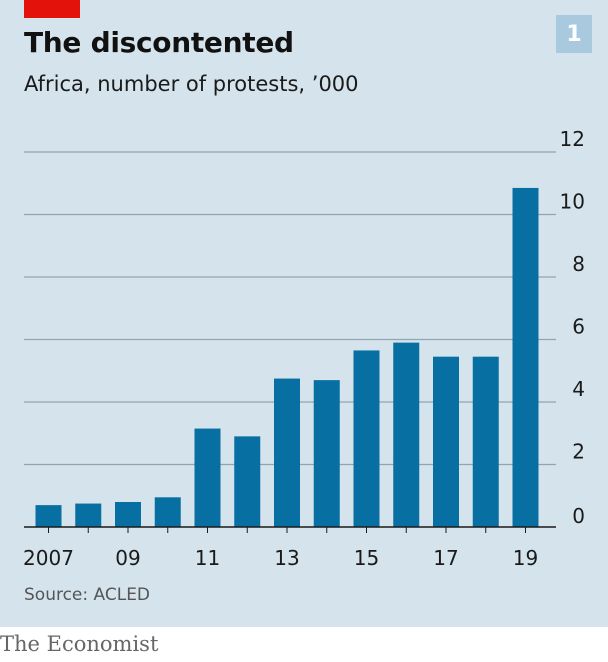  What do you see at coordinates (366, 558) in the screenshot?
I see `x-tick-label: 15` at bounding box center [366, 558].